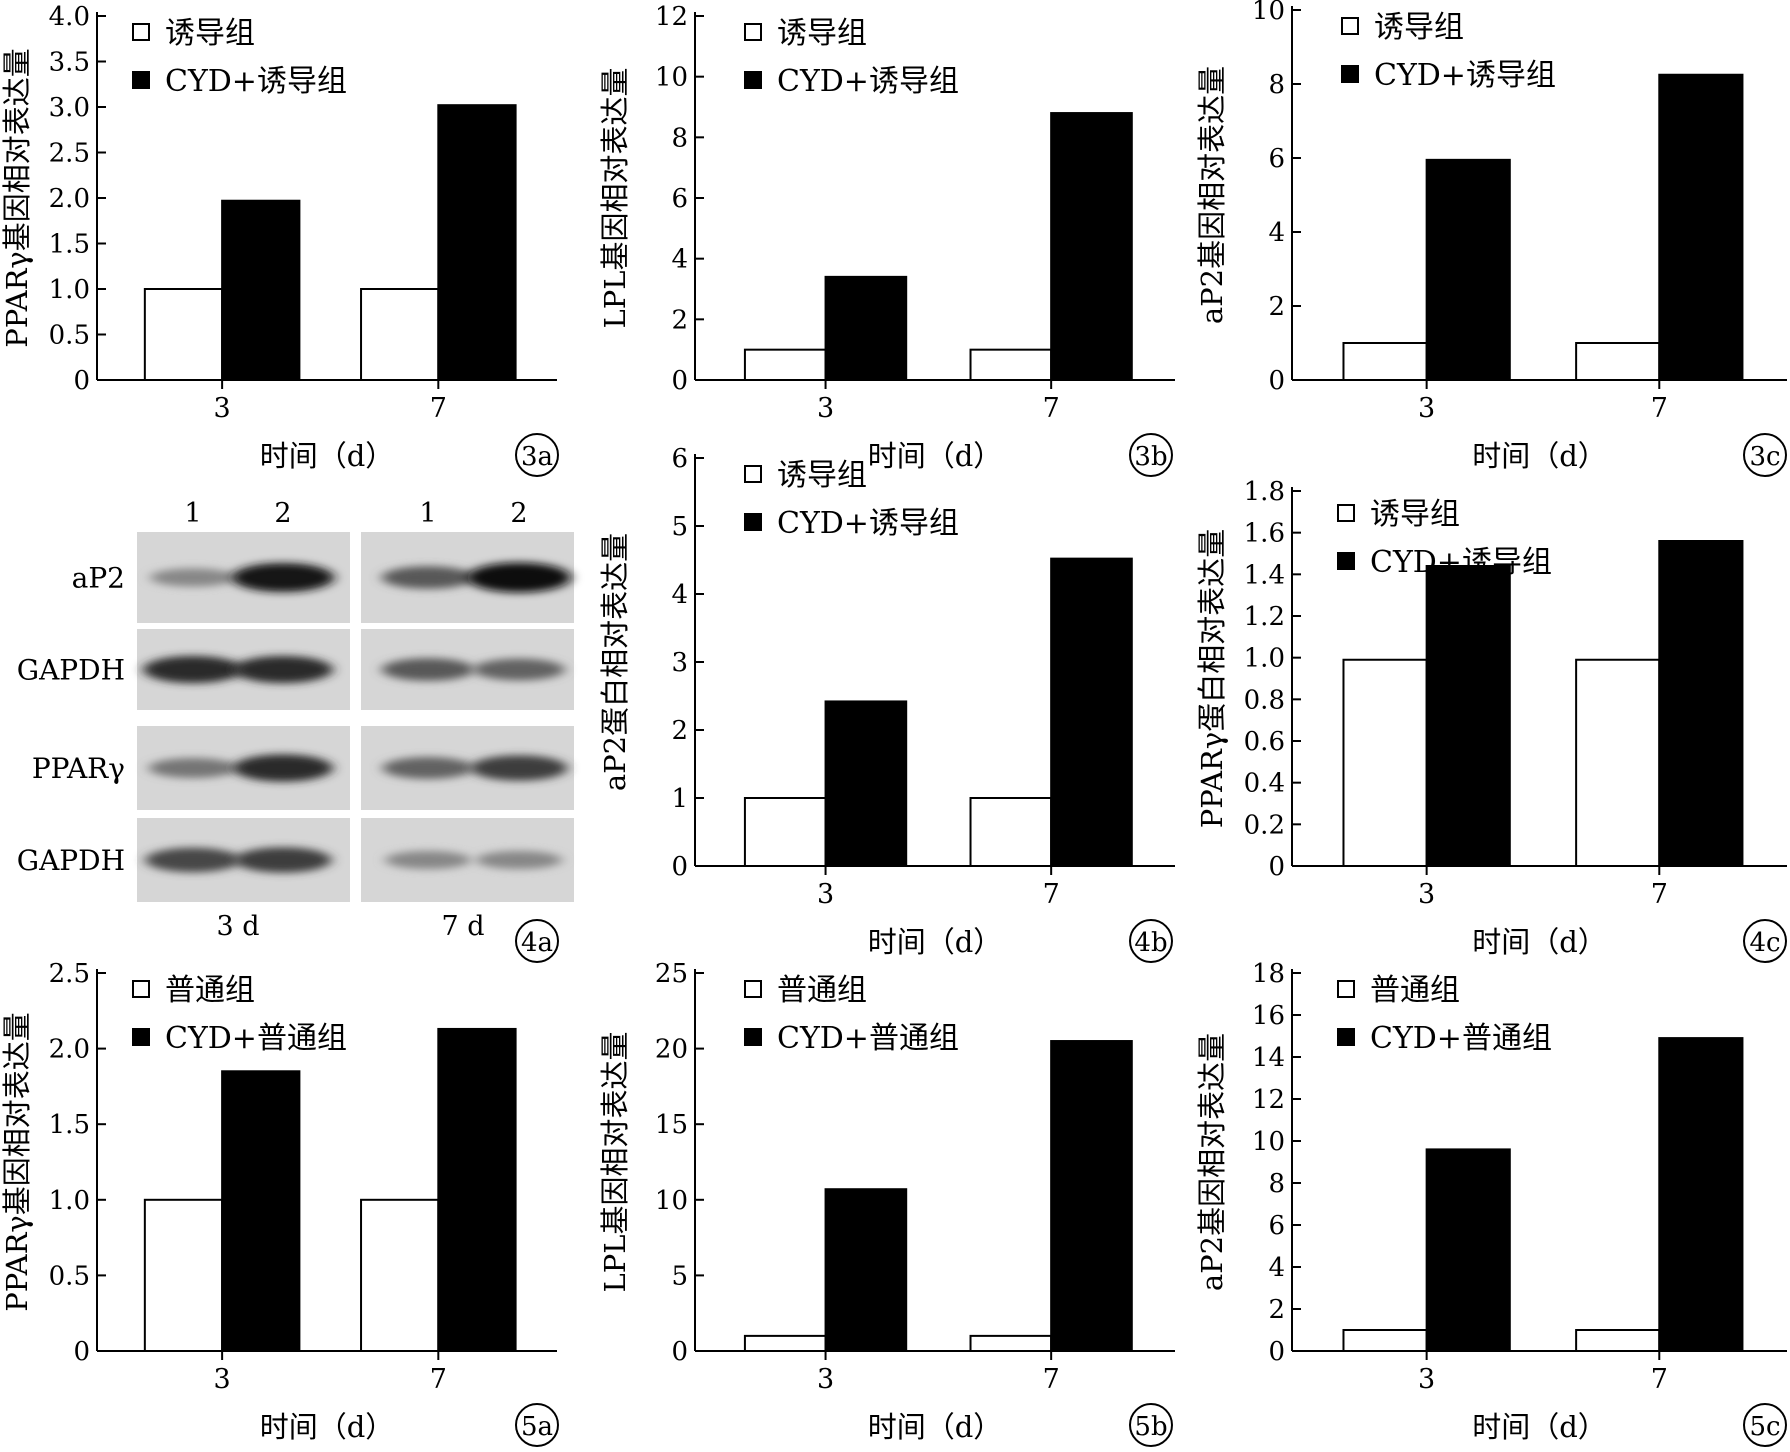 The image size is (1790, 1452). Describe the element at coordinates (98, 578) in the screenshot. I see `blot-row-label: aP2` at that location.